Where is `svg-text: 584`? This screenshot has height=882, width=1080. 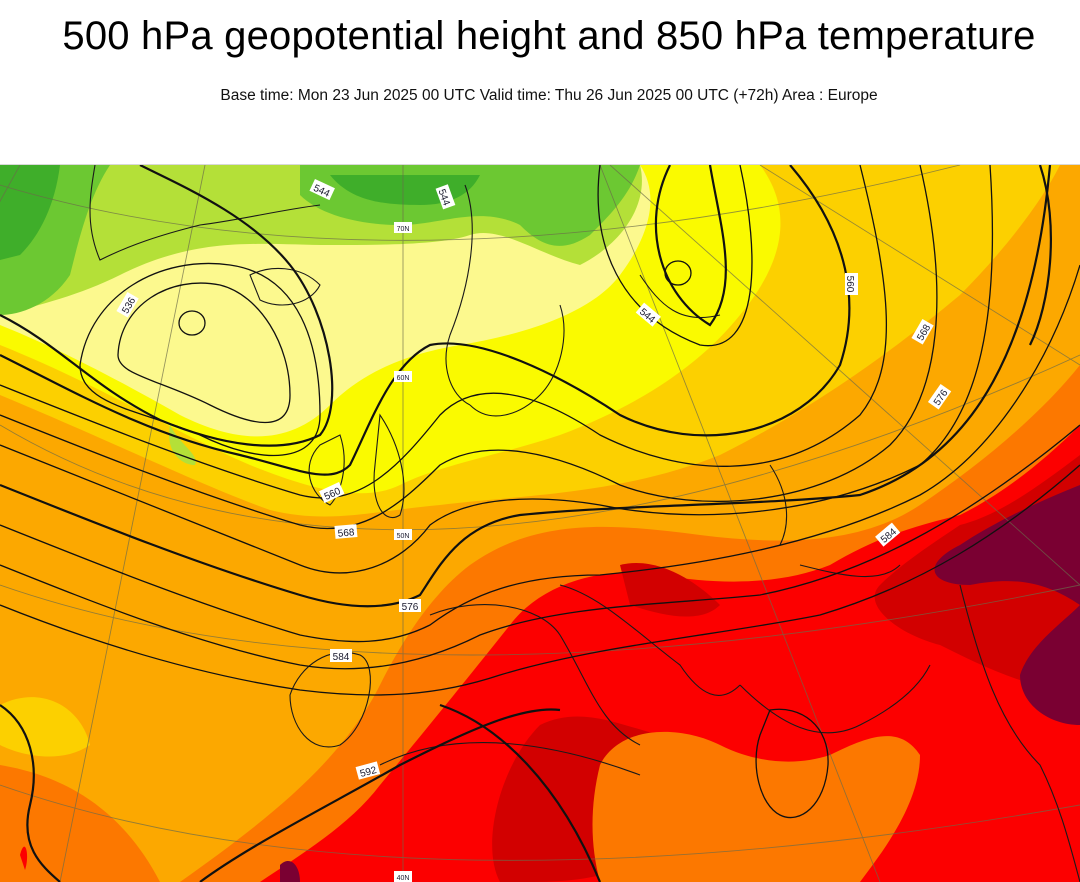
svg-text: 584 is located at coordinates (341, 657).